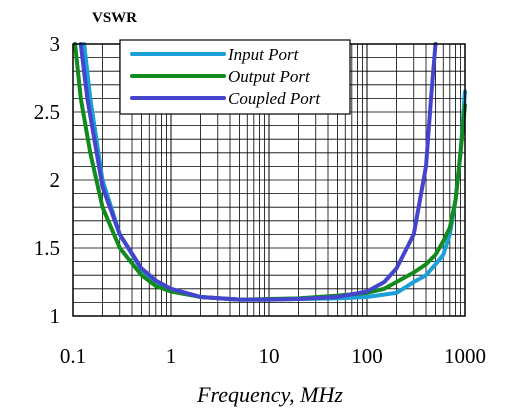 The height and width of the screenshot is (412, 512). What do you see at coordinates (263, 54) in the screenshot?
I see `legend-label: Input Port` at bounding box center [263, 54].